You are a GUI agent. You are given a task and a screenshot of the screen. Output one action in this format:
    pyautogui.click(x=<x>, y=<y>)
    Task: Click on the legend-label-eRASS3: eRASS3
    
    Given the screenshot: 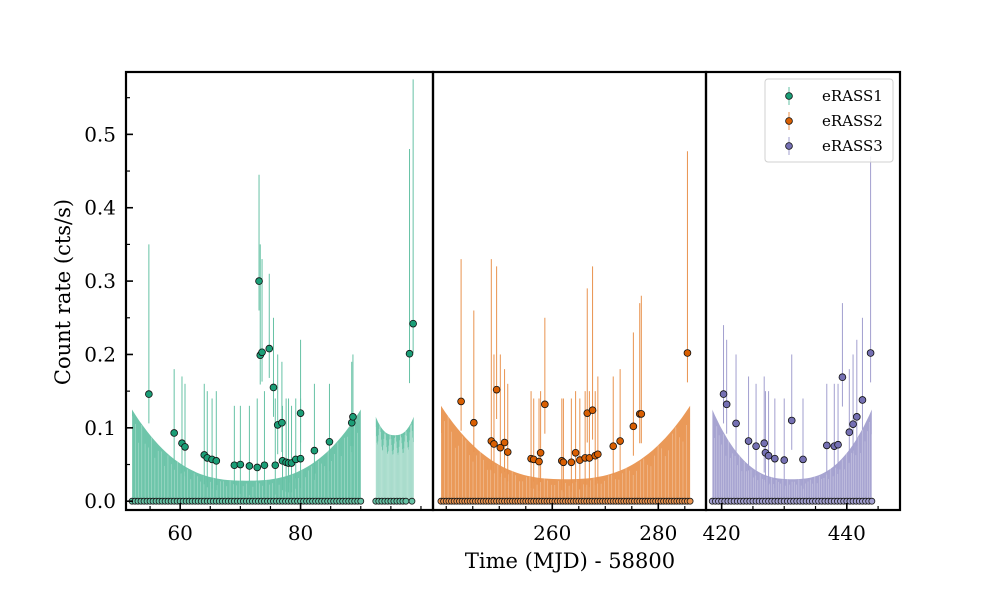 What is the action you would take?
    pyautogui.click(x=852, y=146)
    